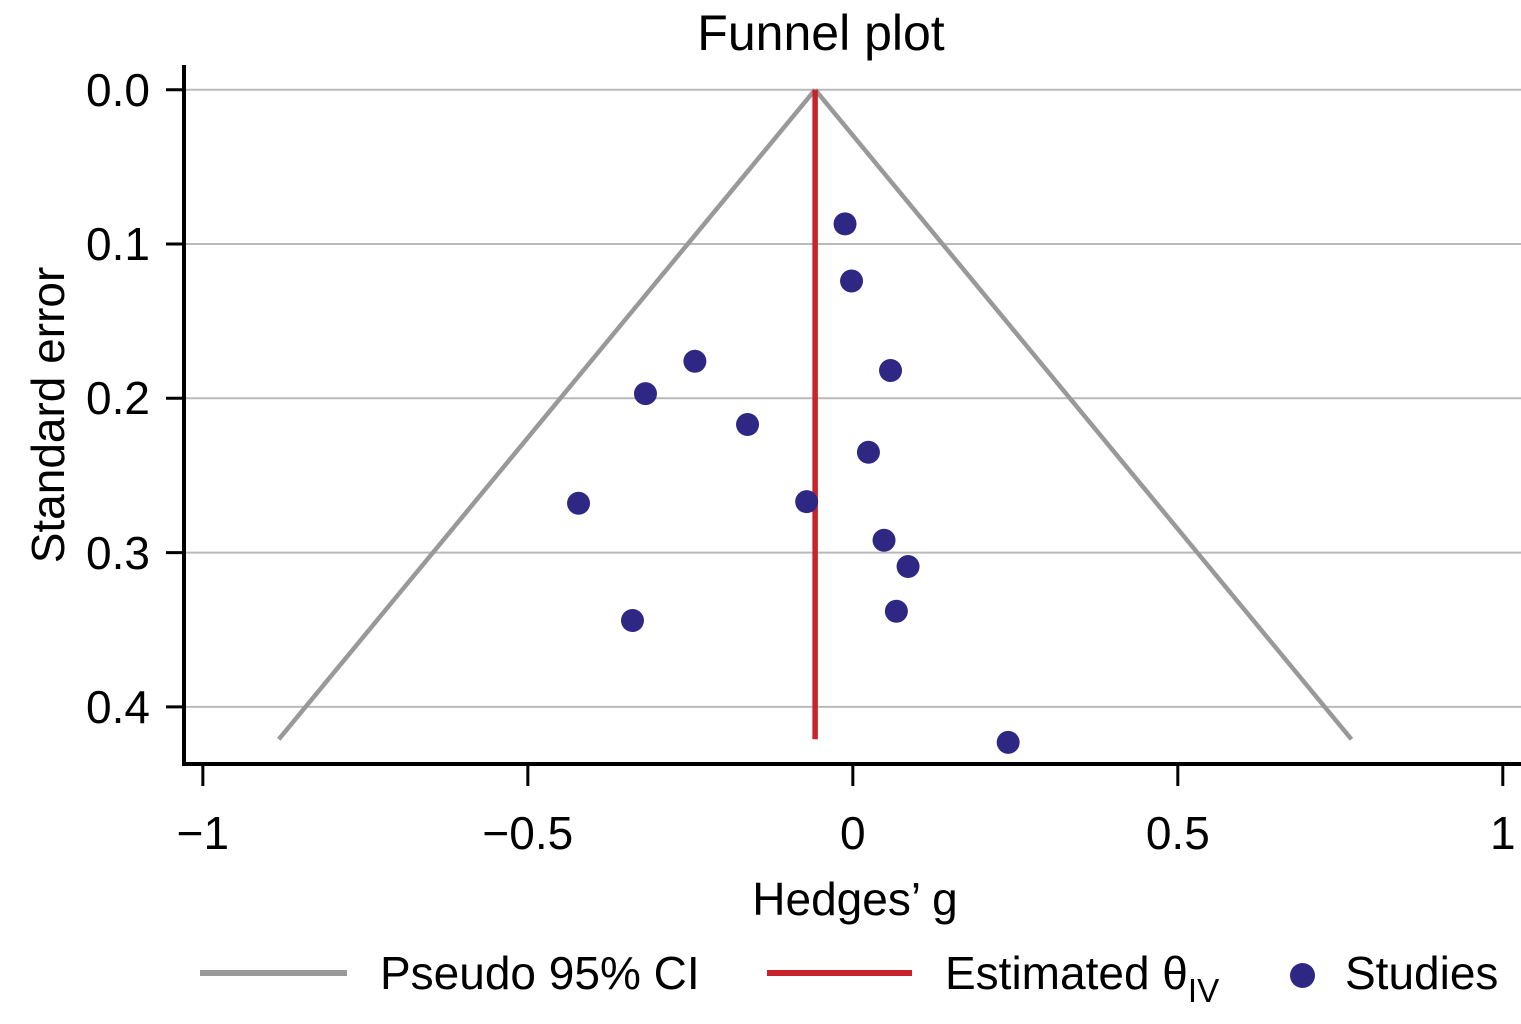 This screenshot has height=1024, width=1521. Describe the element at coordinates (839, 973) in the screenshot. I see `estimated-theta-line-swatch` at that location.